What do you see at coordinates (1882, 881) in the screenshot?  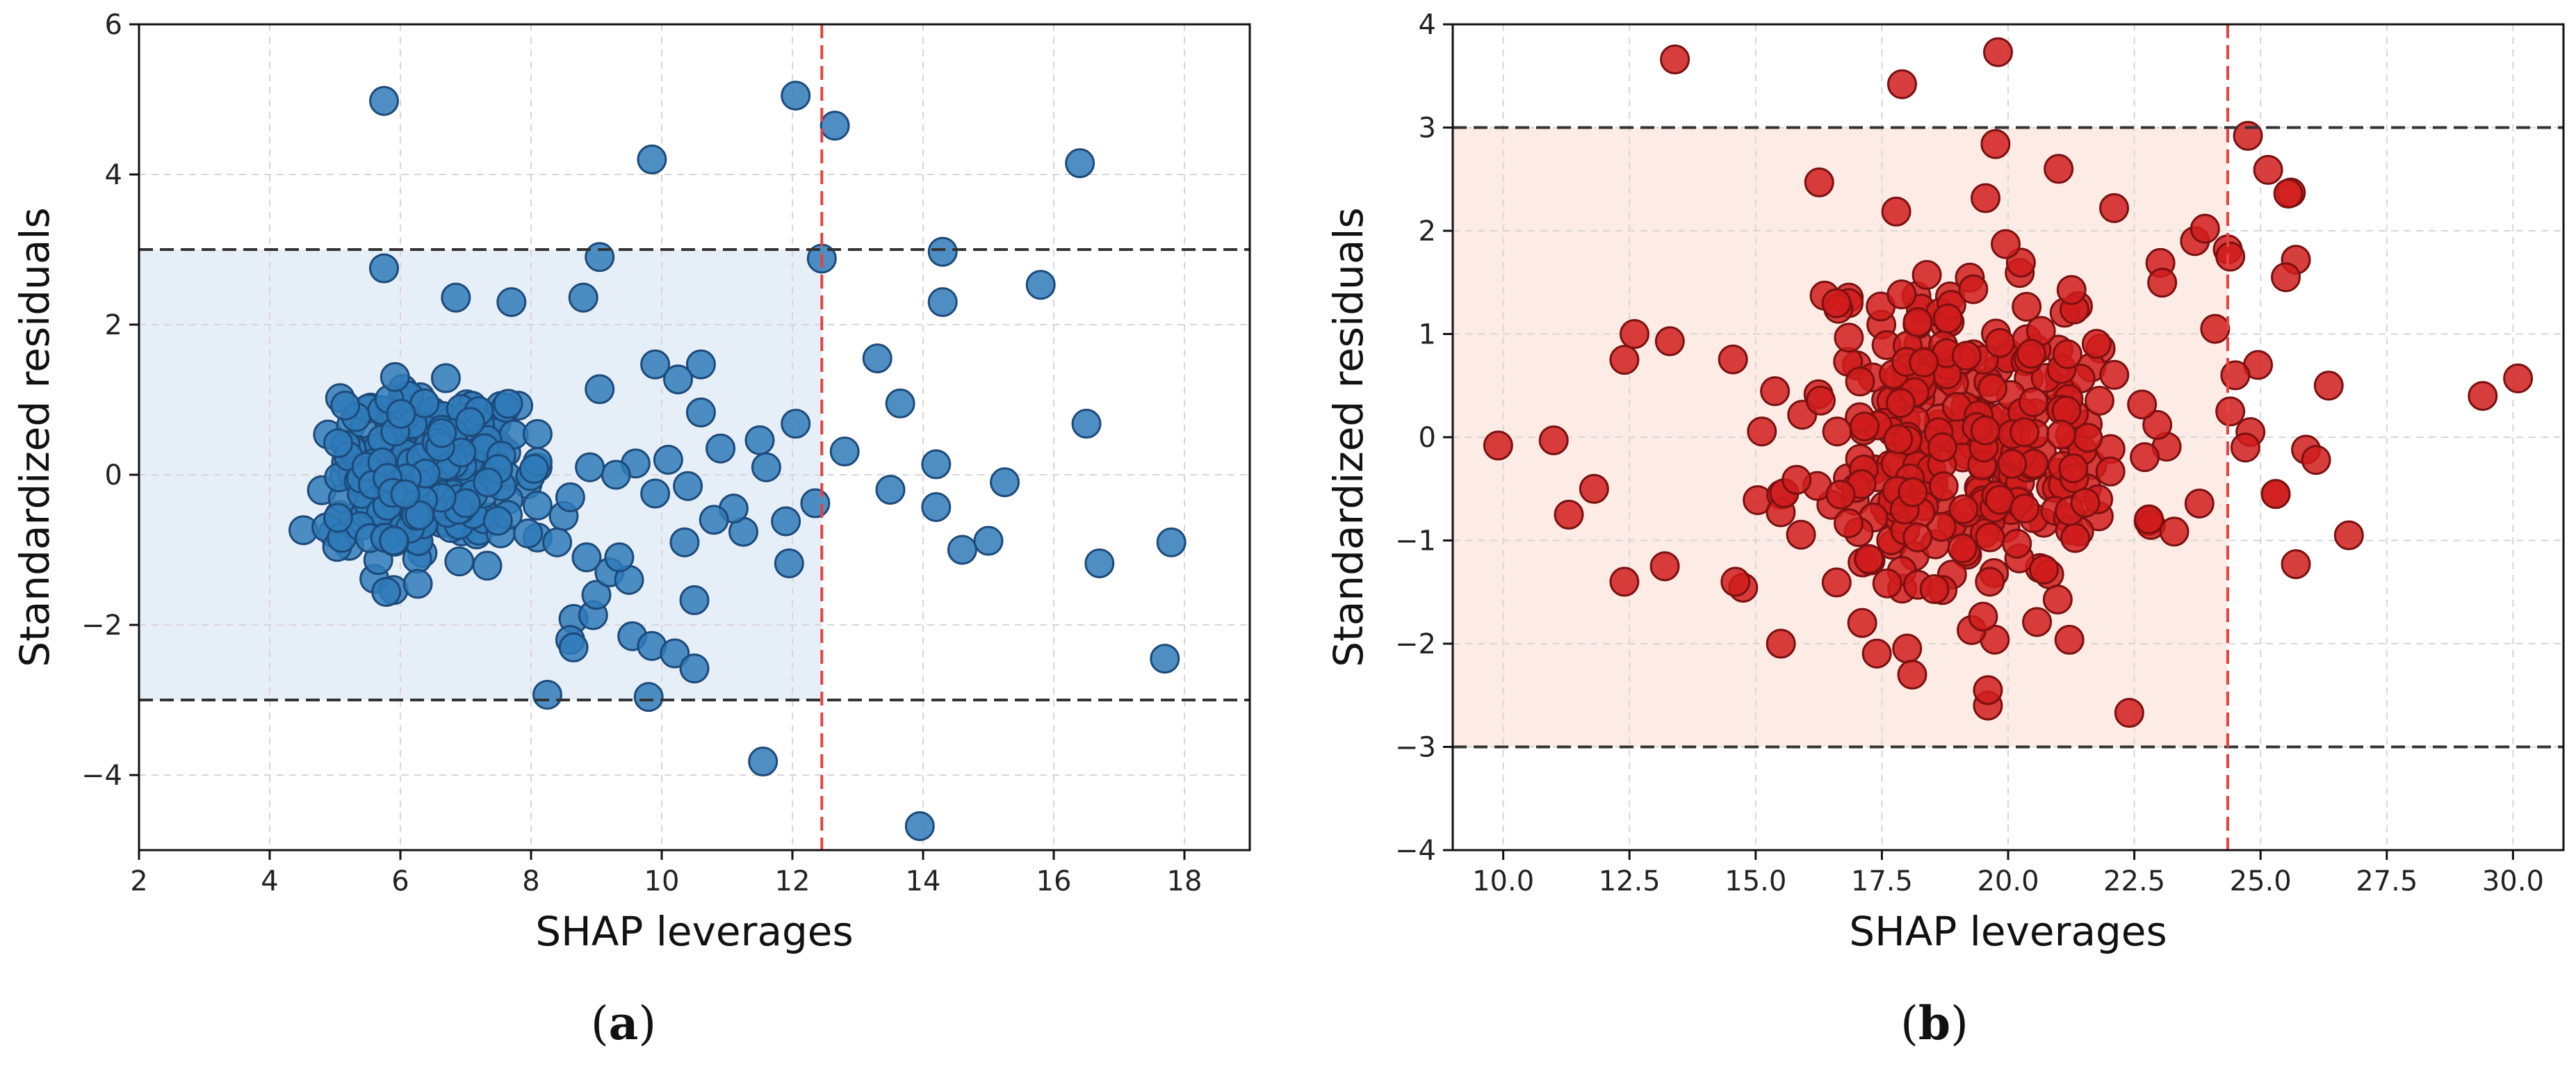 I see `x-tick-label: 17.5` at bounding box center [1882, 881].